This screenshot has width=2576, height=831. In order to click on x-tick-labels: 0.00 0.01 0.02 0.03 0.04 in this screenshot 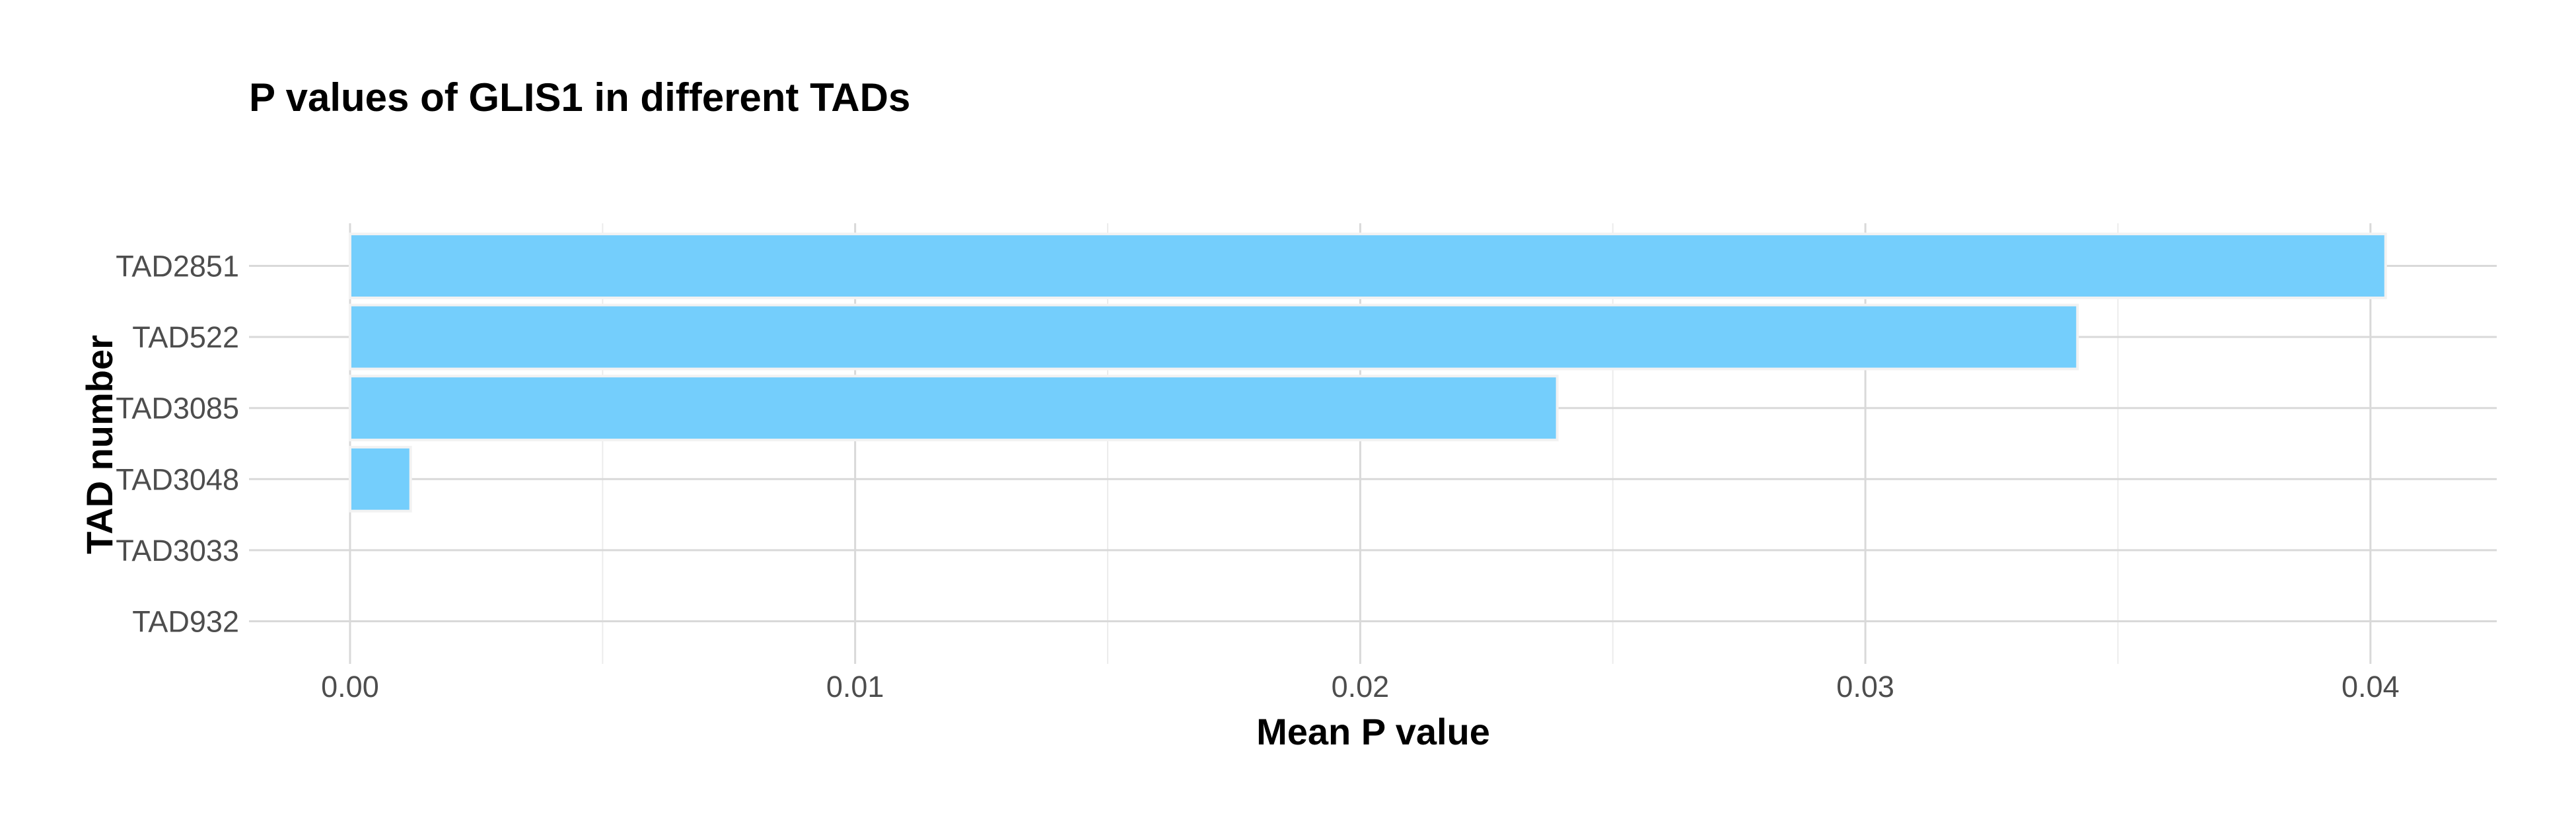, I will do `click(1360, 687)`.